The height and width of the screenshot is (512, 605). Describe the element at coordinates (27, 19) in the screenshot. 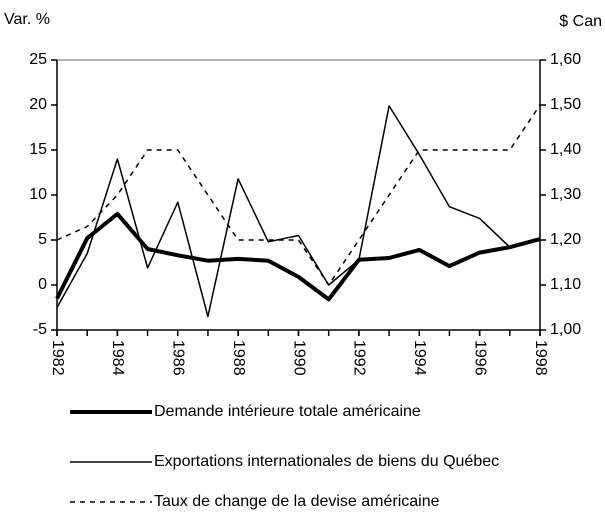

I see `y-axis-title: Var. %` at that location.